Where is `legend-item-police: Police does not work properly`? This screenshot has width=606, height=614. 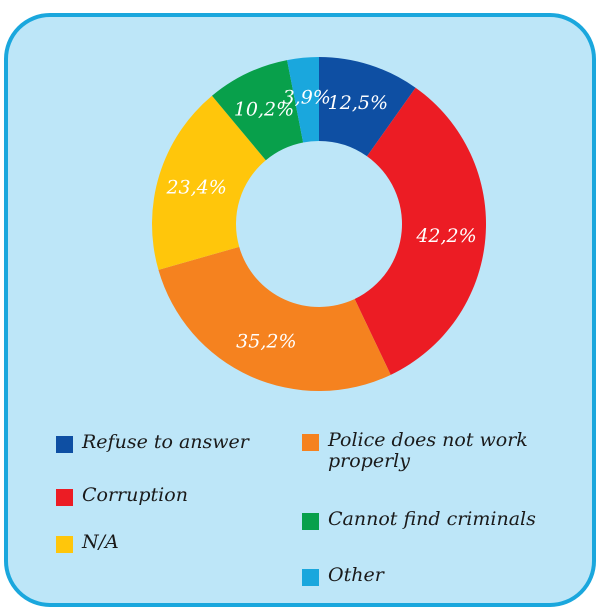
legend-item-police: Police does not work properly is located at coordinates (427, 451).